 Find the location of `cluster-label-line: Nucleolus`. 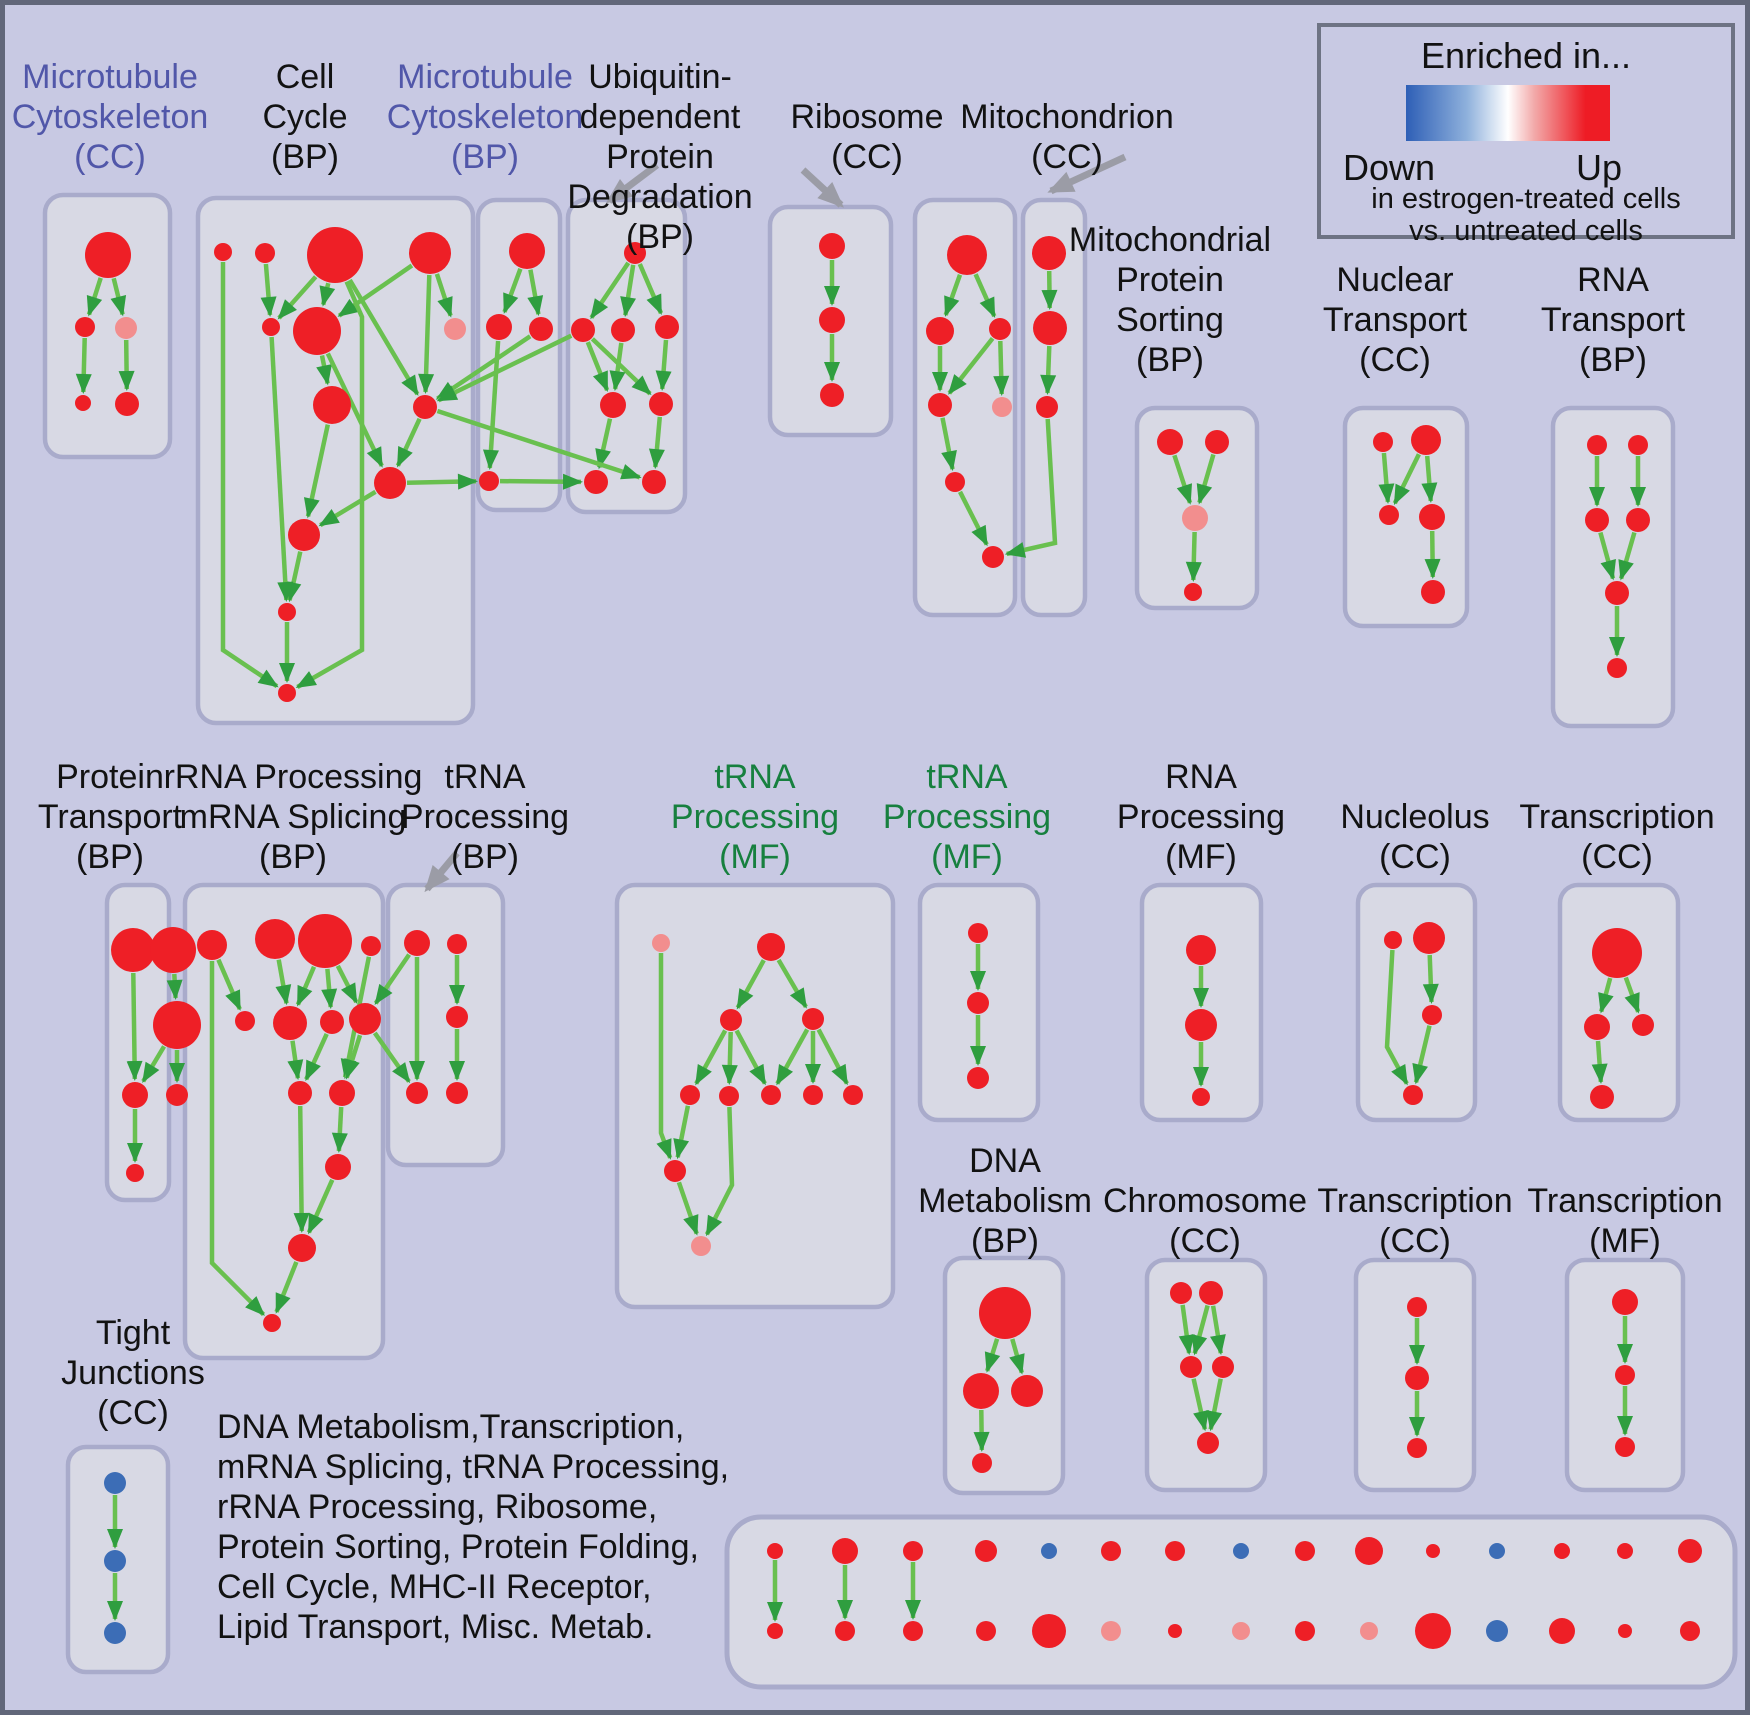

cluster-label-line: Nucleolus is located at coordinates (1415, 817).